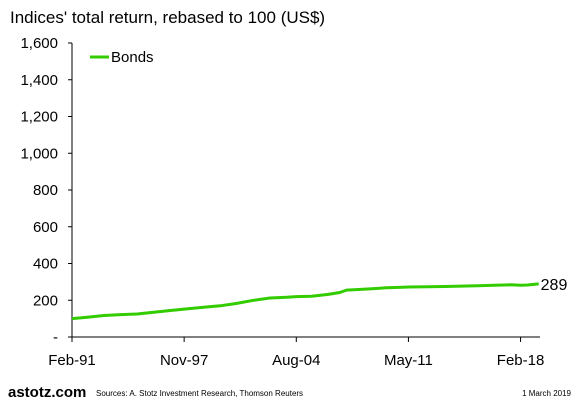 This screenshot has width=583, height=404. I want to click on y-tick-label: 200, so click(45, 300).